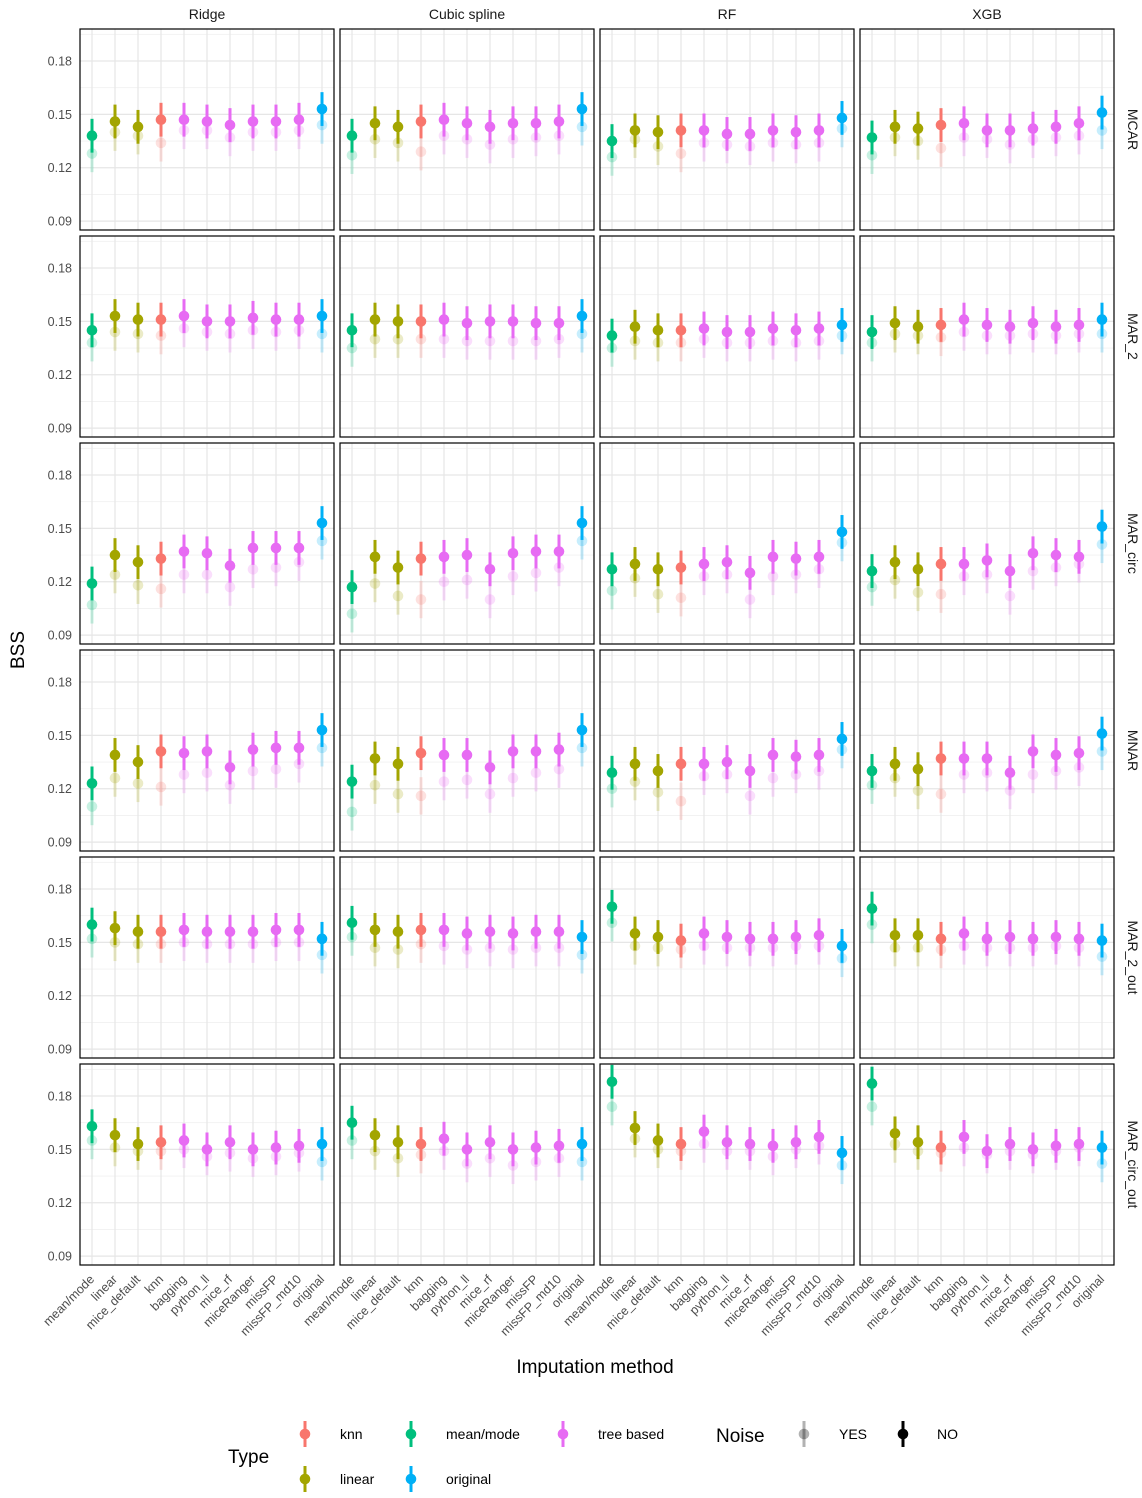  I want to click on panel-xgb-mcar, so click(987, 129).